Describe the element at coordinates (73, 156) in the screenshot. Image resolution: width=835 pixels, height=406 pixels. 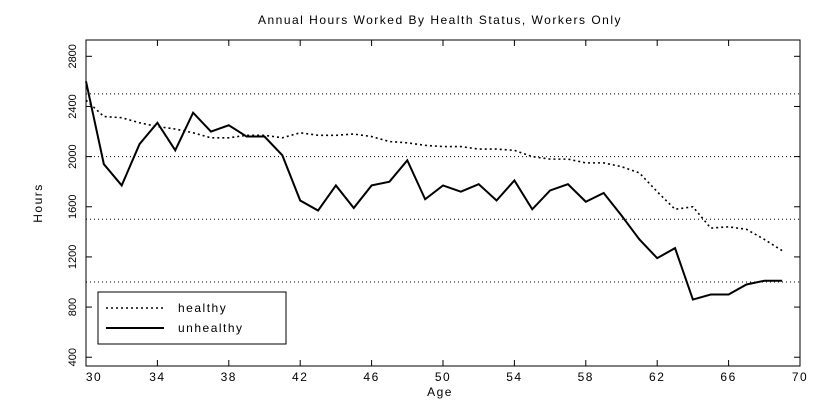
I see `y-tick-label: 2000` at that location.